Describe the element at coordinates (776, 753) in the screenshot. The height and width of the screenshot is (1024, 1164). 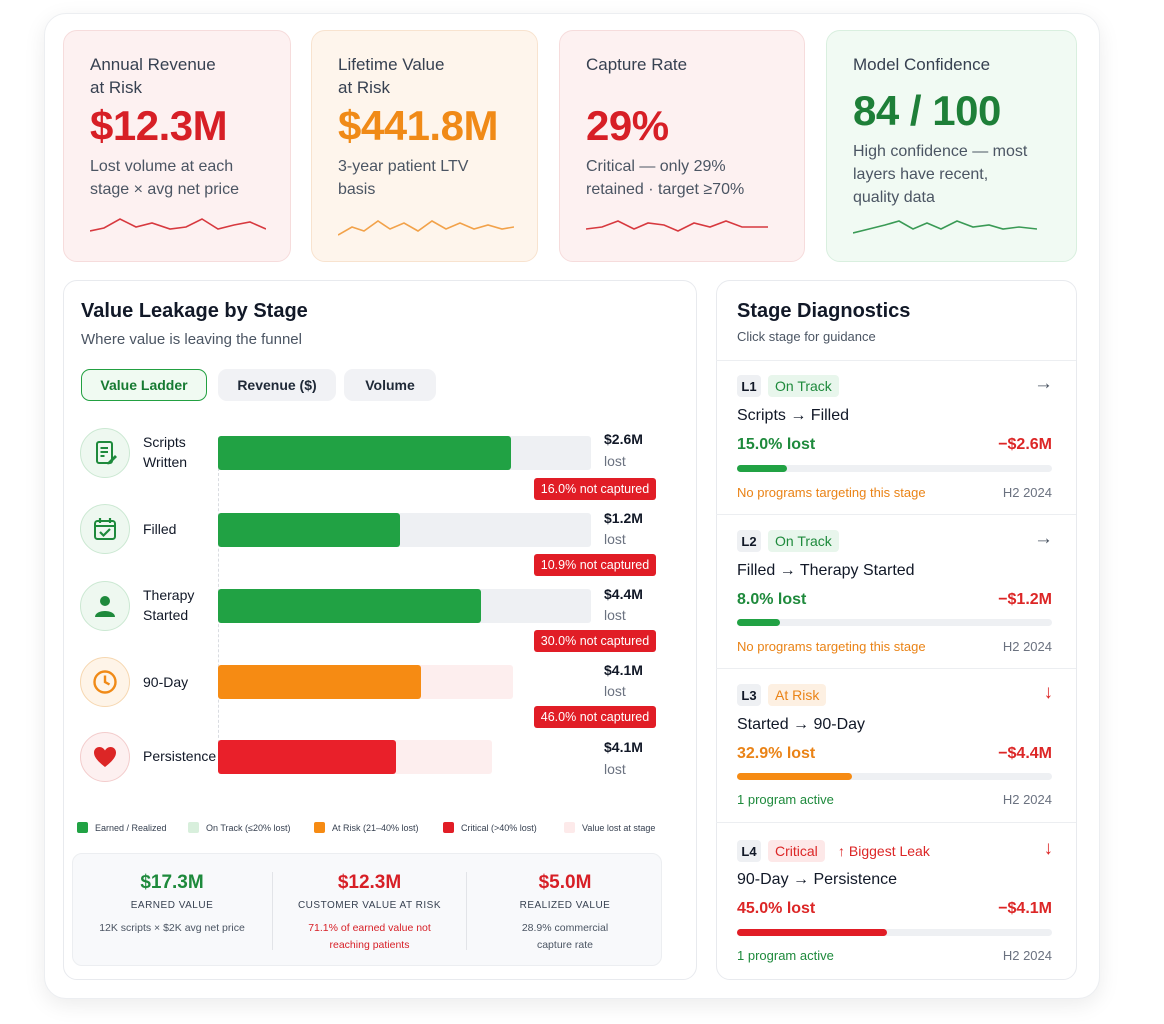
I see `lost-percentage: 32.9% lost` at that location.